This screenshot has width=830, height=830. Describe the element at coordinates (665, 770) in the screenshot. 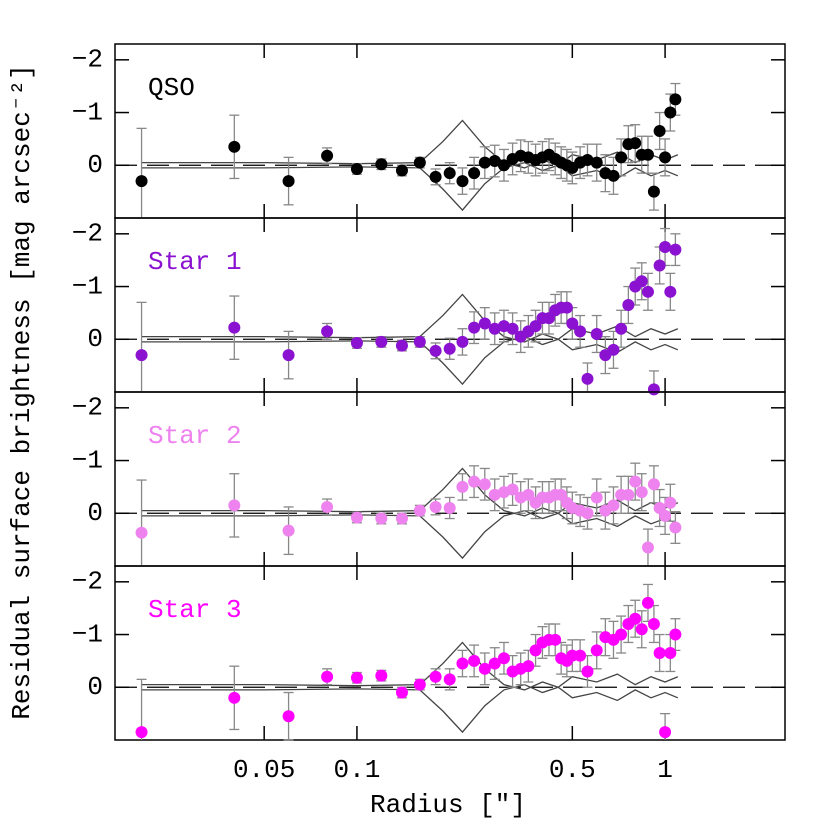

I see `x-tick-label: 1` at that location.